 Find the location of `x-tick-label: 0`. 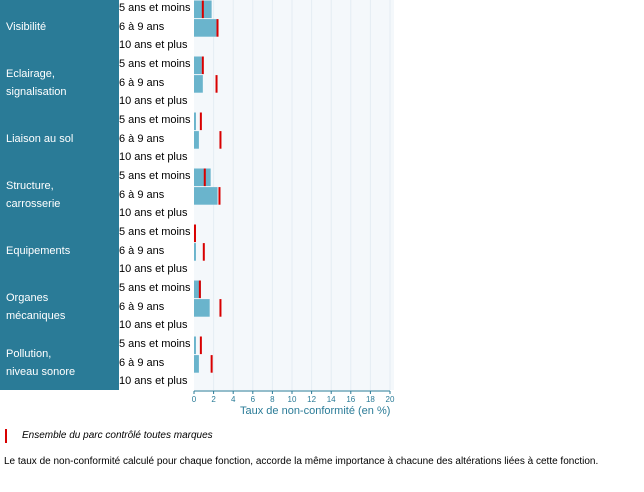

x-tick-label: 0 is located at coordinates (194, 399).